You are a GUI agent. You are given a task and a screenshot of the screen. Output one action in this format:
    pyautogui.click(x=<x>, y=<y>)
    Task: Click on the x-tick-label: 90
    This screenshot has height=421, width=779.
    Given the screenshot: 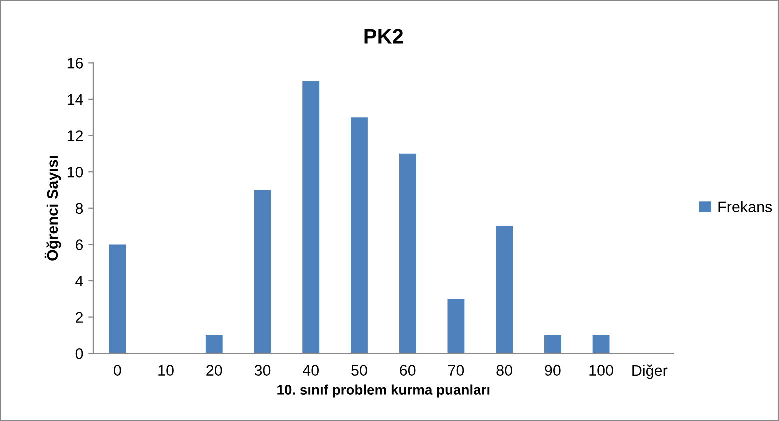 What is the action you would take?
    pyautogui.click(x=553, y=370)
    